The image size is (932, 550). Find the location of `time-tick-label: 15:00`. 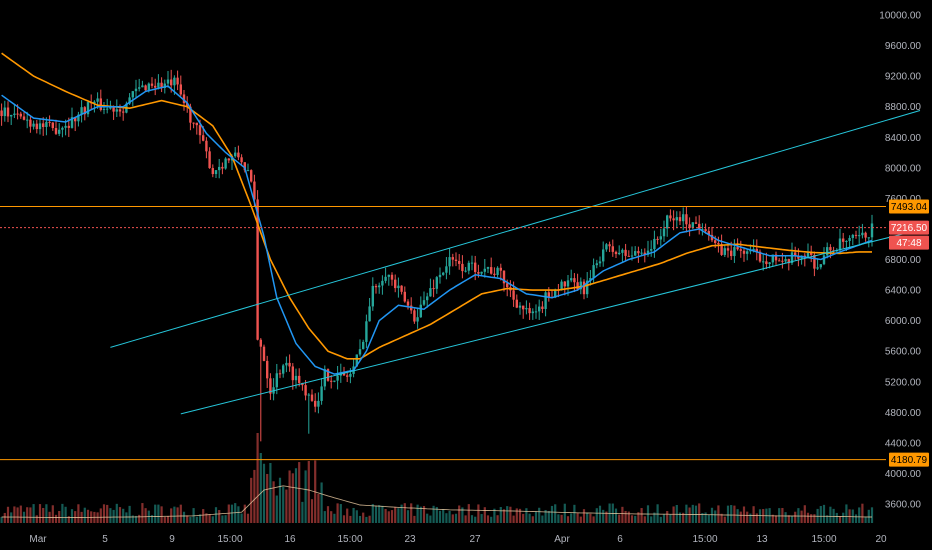

time-tick-label: 15:00 is located at coordinates (229, 539).